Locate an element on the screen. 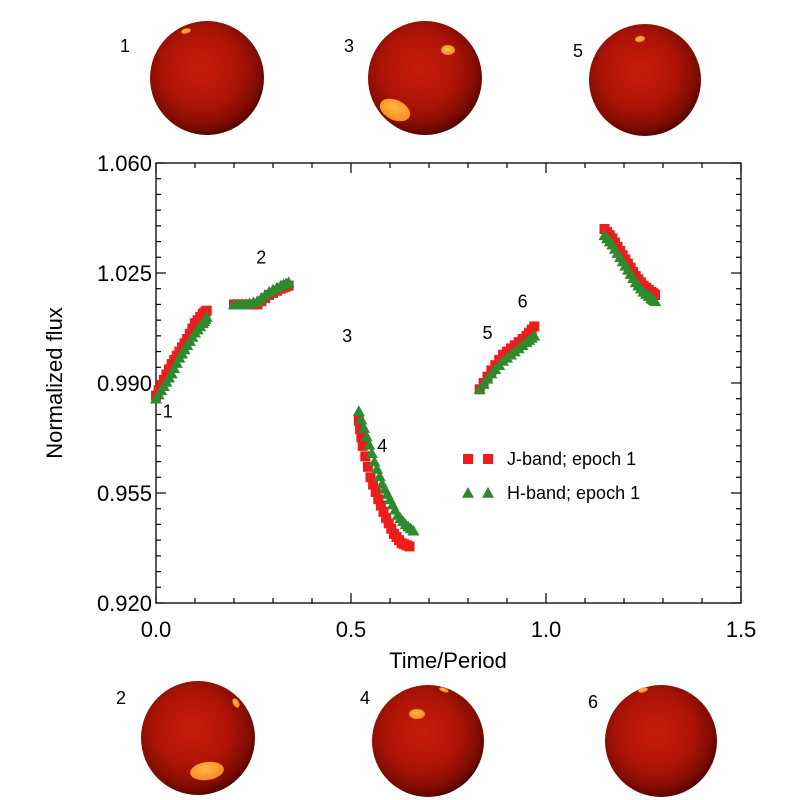 The image size is (800, 800). star-panel-5: 5 is located at coordinates (637, 80).